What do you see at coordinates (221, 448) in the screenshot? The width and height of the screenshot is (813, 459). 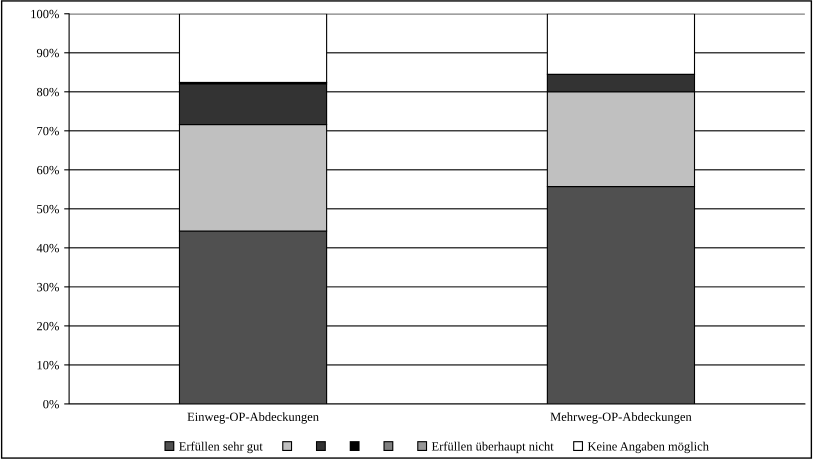 I see `legend-label: Erfüllen sehr gut` at bounding box center [221, 448].